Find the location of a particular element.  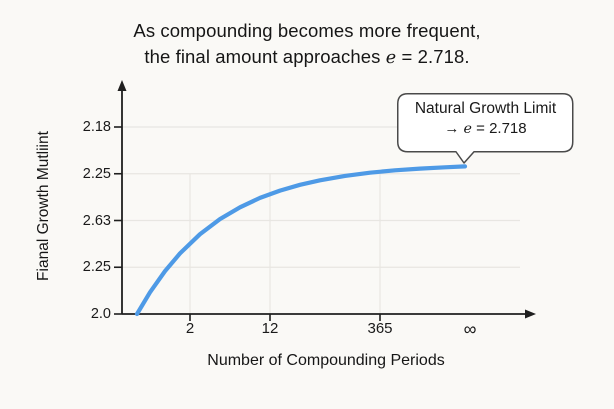

y-tick-label: 2.63 is located at coordinates (96, 220).